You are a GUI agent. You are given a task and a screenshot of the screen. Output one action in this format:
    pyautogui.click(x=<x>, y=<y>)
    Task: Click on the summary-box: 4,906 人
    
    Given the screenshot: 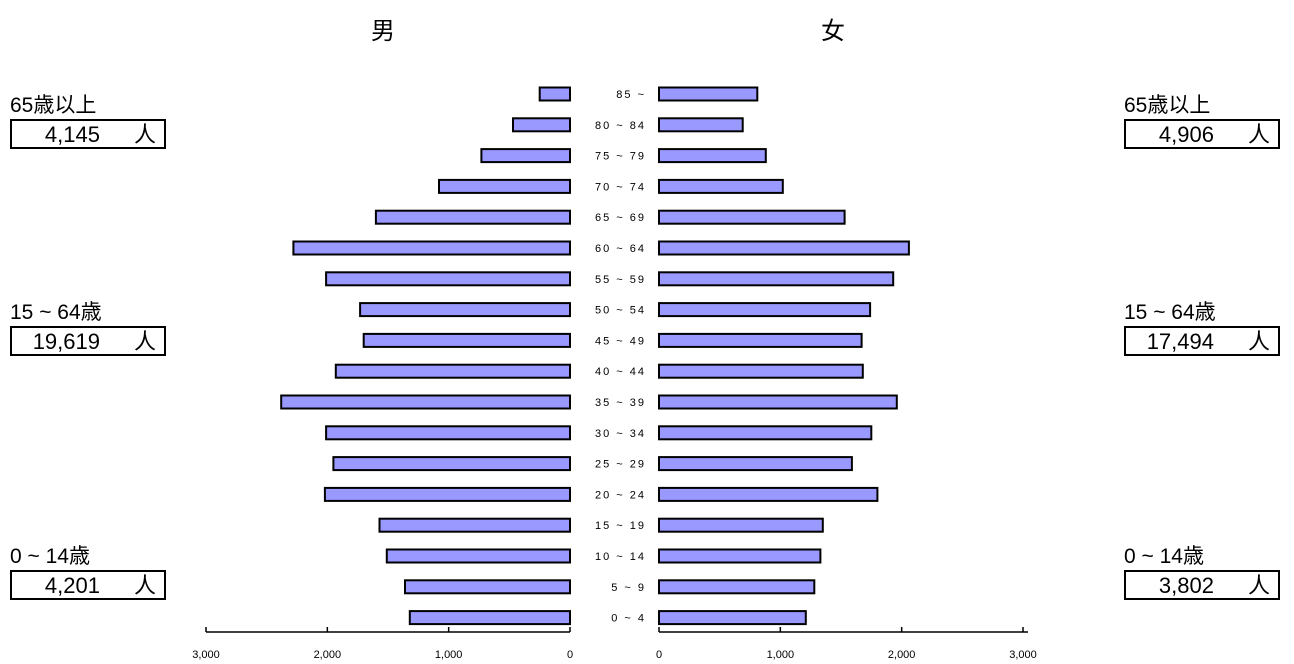 What is the action you would take?
    pyautogui.click(x=1202, y=134)
    